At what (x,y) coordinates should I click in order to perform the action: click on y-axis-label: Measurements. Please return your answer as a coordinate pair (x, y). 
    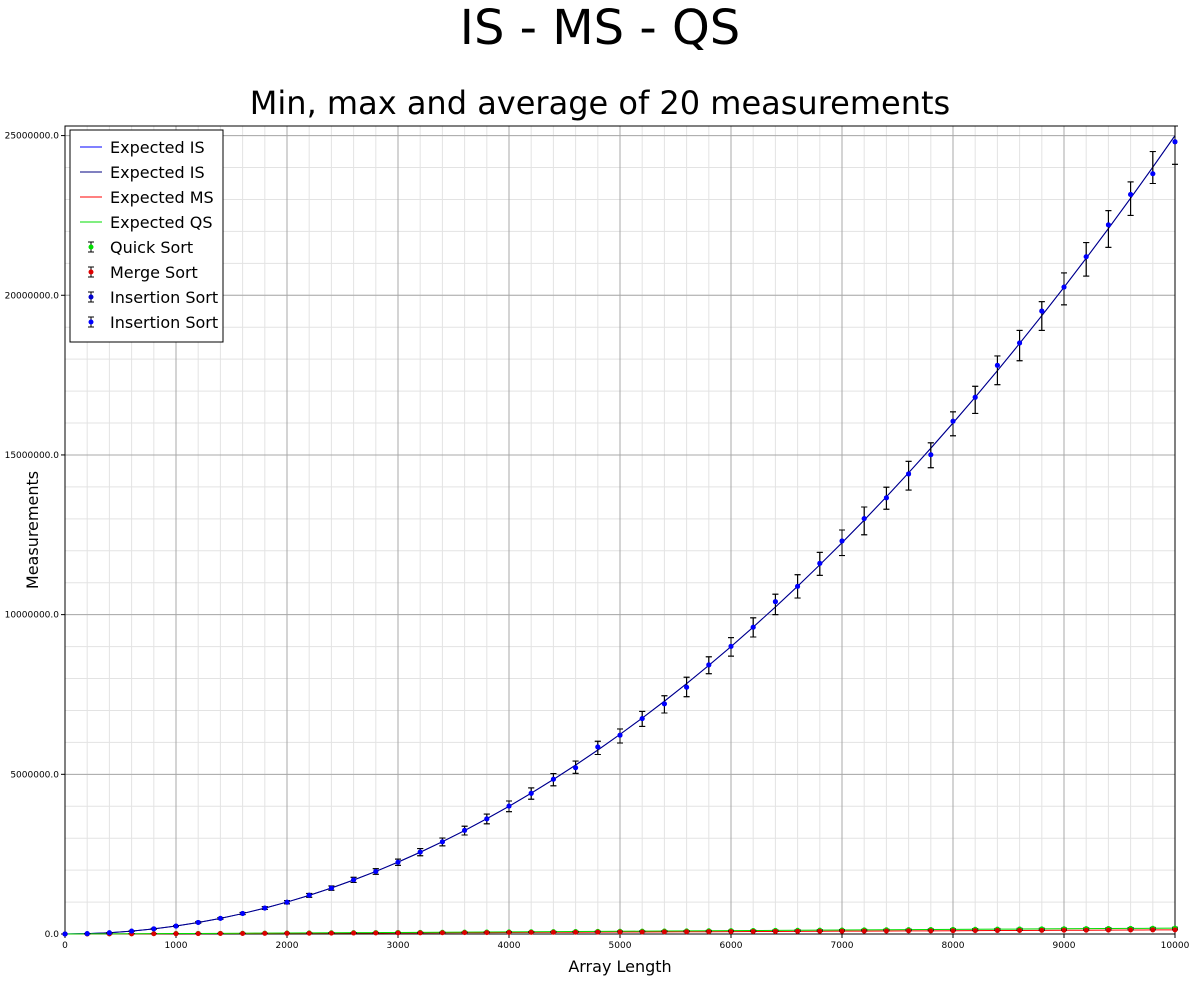
    Looking at the image, I should click on (32, 530).